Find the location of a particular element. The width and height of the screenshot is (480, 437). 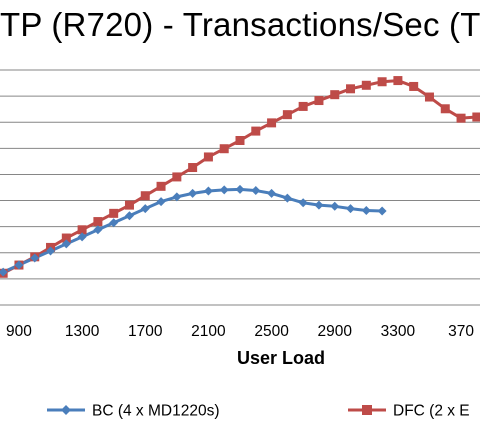

legend-marker-bc is located at coordinates (66, 410).